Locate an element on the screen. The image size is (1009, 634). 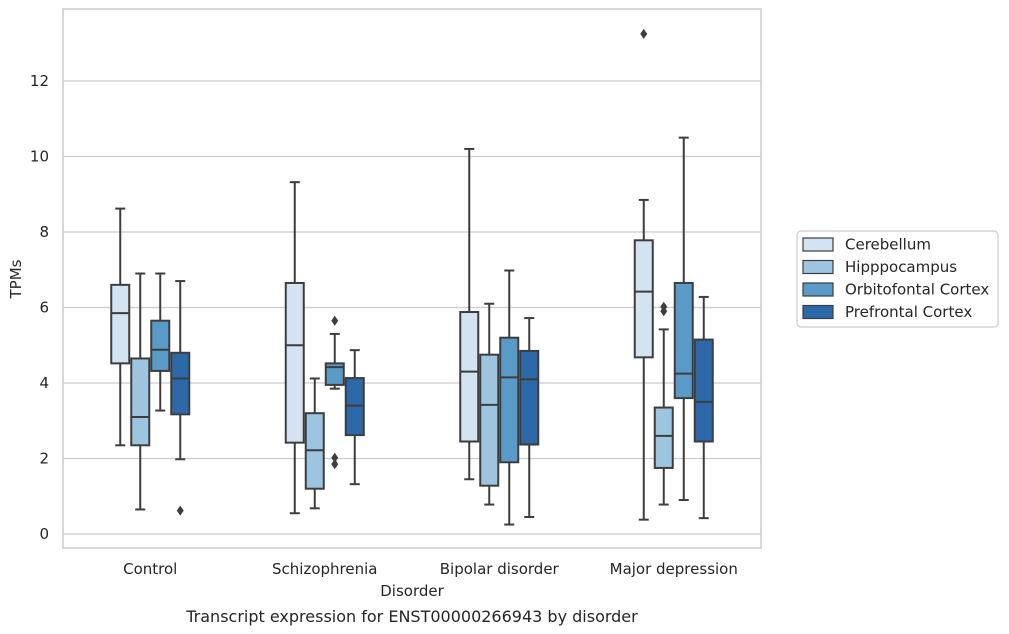
x-axis-label: Disorder is located at coordinates (412, 591).